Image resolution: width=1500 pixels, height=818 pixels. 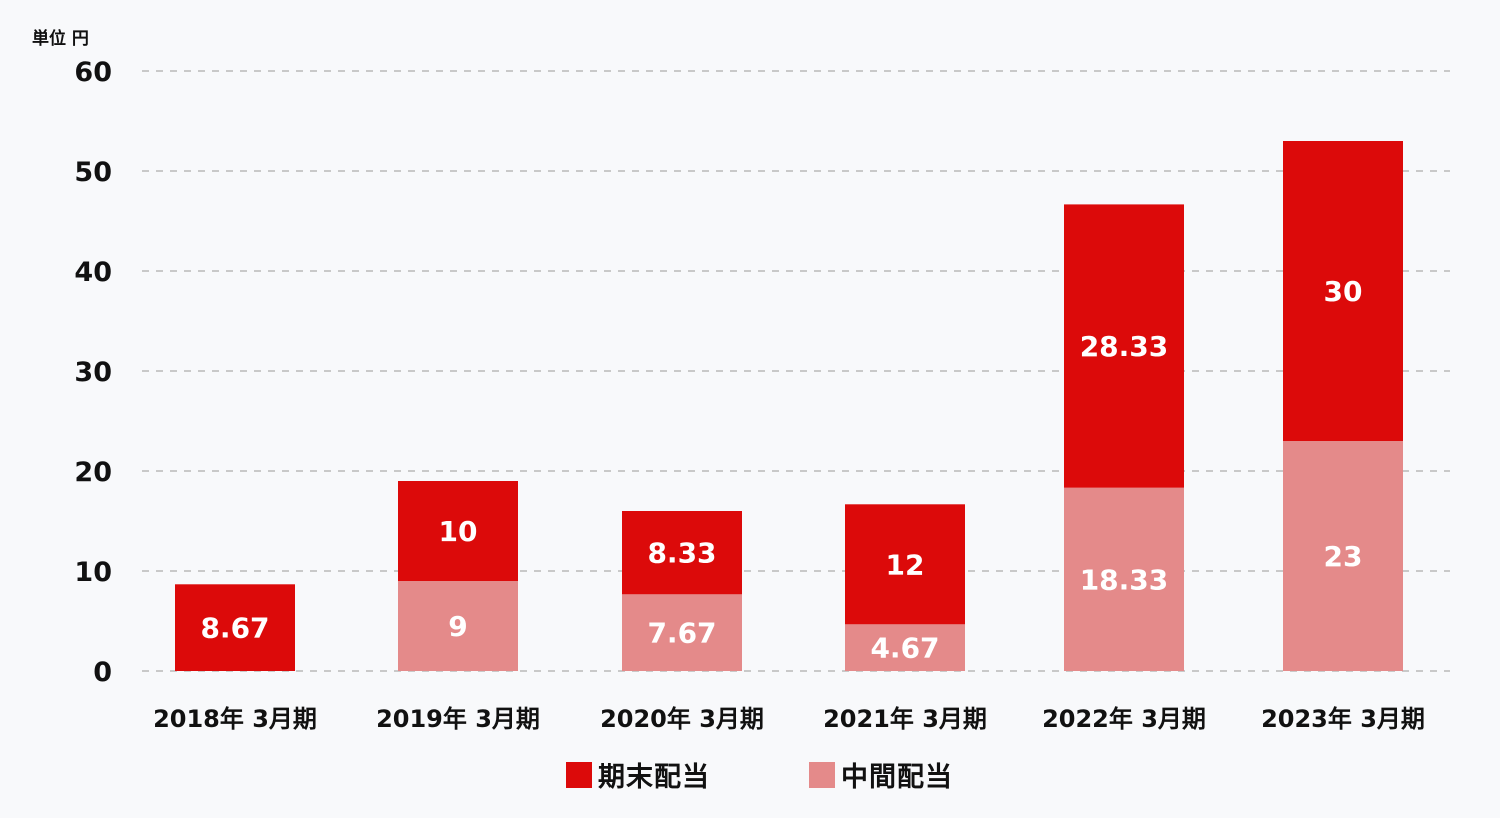 I want to click on bar-value-label: 30, so click(x=1343, y=291).